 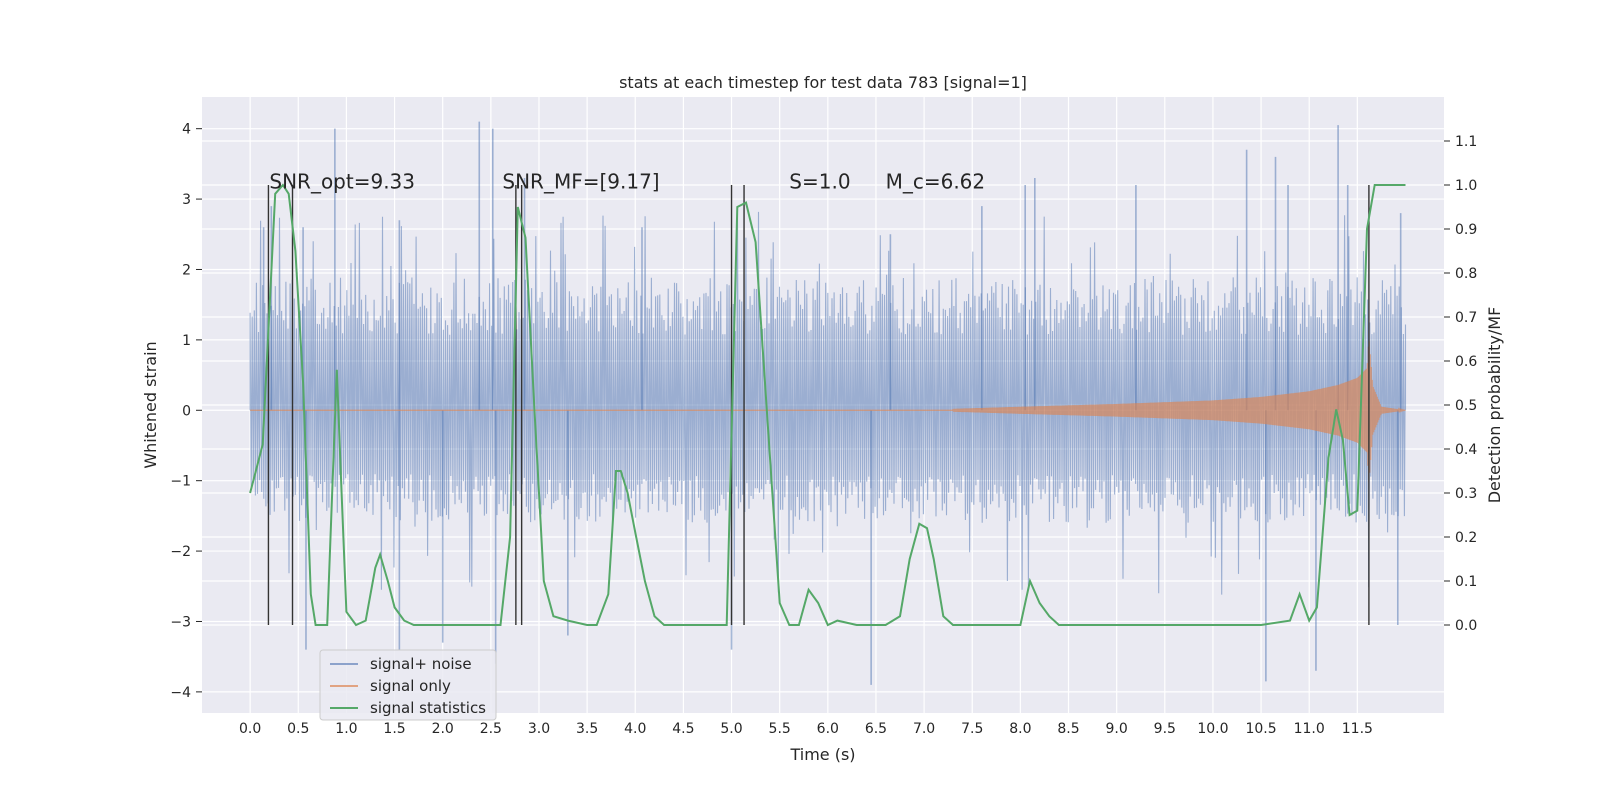 What do you see at coordinates (819, 182) in the screenshot?
I see `annotation-label: S=1.0` at bounding box center [819, 182].